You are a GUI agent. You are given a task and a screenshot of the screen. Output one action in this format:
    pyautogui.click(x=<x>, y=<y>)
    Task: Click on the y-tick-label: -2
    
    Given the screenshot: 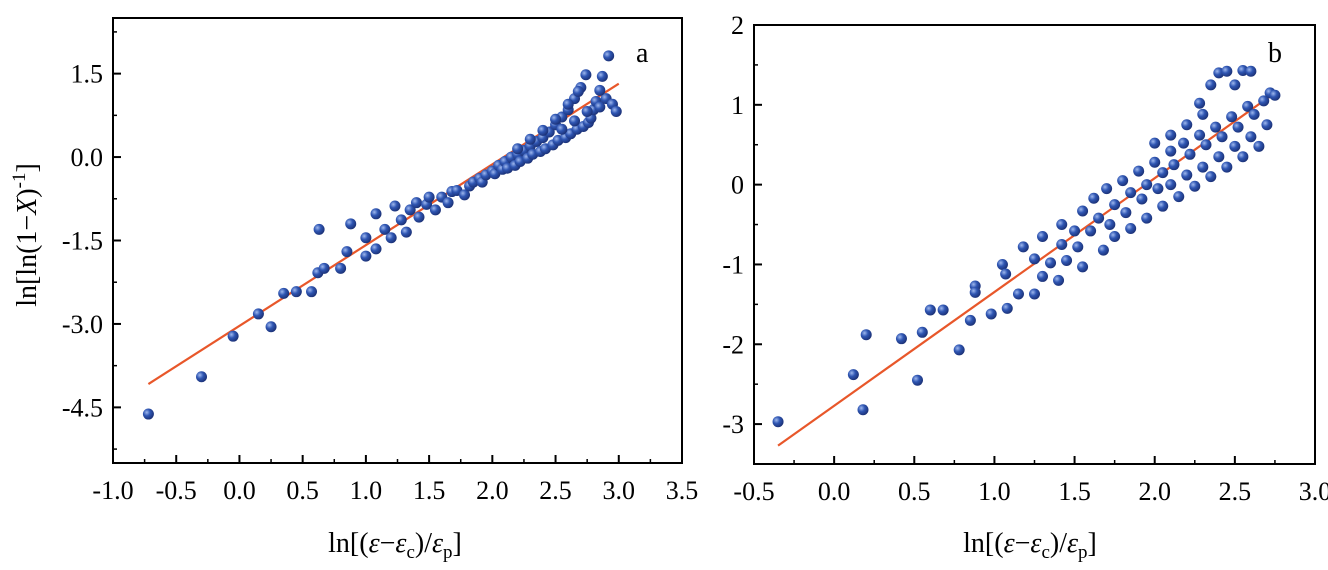 What is the action you would take?
    pyautogui.click(x=733, y=344)
    